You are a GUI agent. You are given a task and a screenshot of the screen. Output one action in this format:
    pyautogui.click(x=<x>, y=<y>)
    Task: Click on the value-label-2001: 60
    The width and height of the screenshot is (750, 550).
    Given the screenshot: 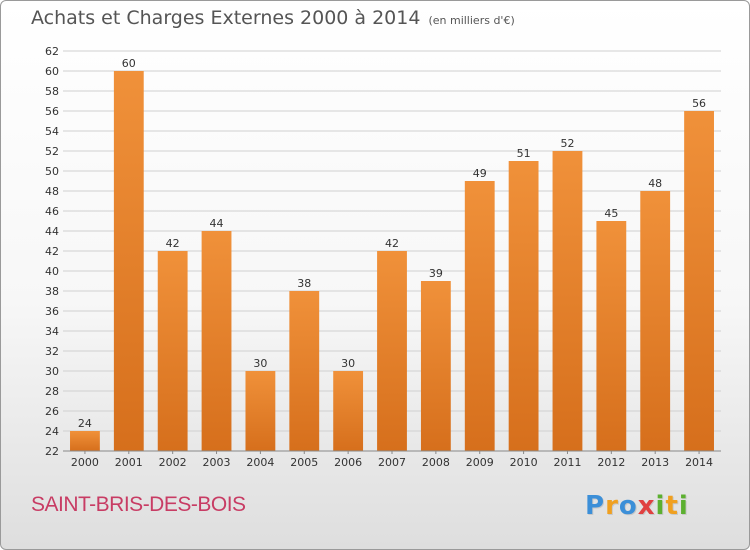 What is the action you would take?
    pyautogui.click(x=129, y=63)
    